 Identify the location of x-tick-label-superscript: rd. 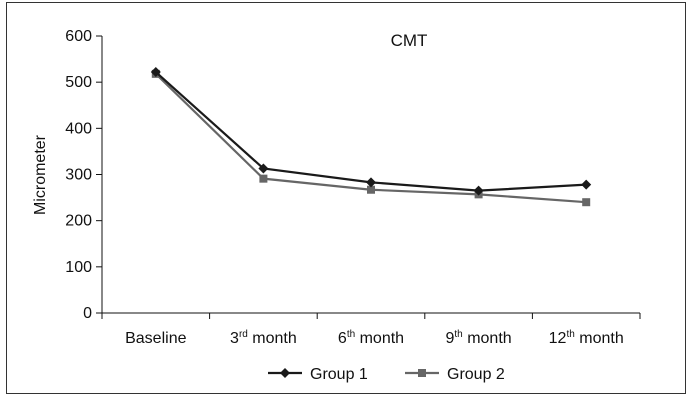
(243, 334).